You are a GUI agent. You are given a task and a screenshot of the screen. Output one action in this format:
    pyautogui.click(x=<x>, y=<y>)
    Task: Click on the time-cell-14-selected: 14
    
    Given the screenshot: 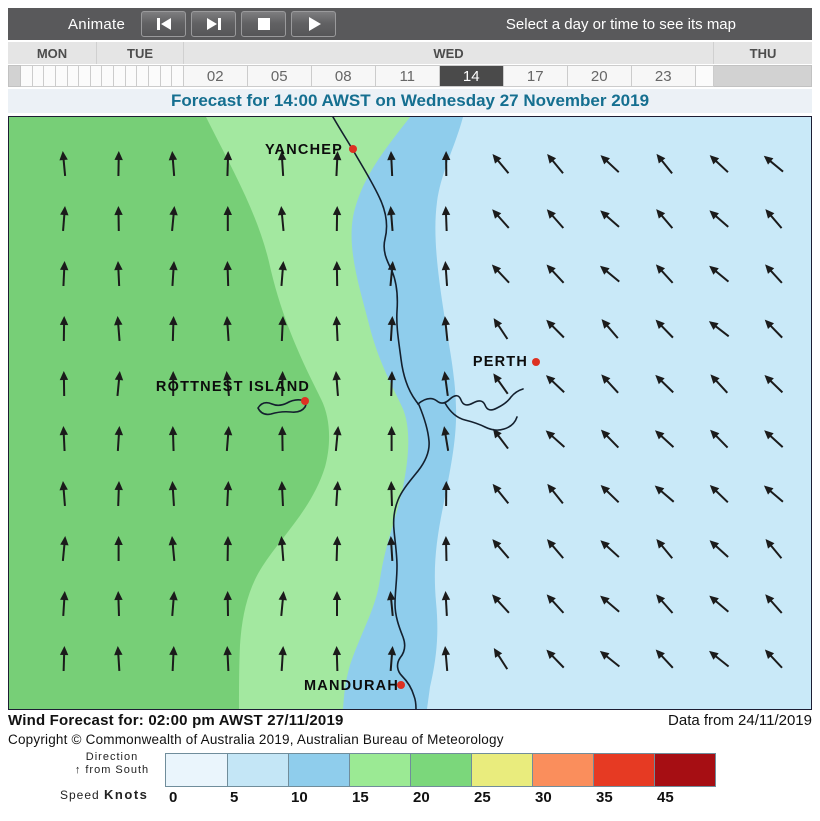 What is the action you would take?
    pyautogui.click(x=471, y=76)
    